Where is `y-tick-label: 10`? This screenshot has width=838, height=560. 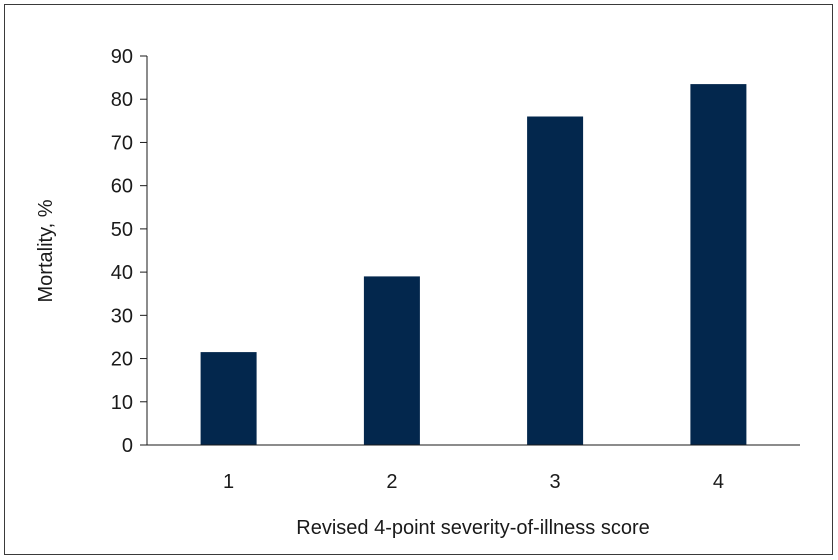
y-tick-label: 10 is located at coordinates (122, 403).